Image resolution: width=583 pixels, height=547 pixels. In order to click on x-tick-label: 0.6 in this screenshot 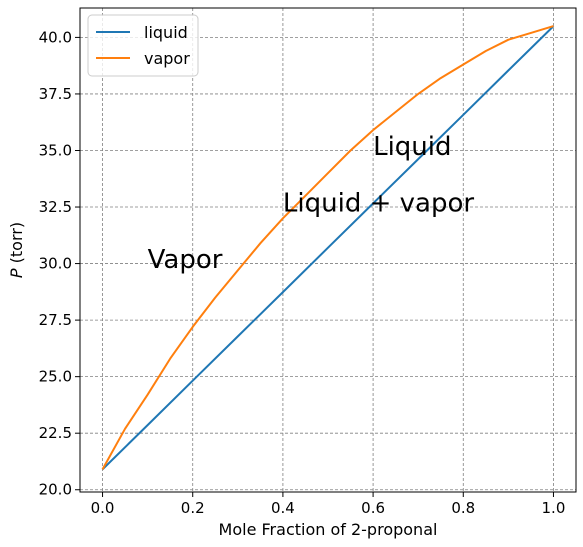, I will do `click(373, 508)`.